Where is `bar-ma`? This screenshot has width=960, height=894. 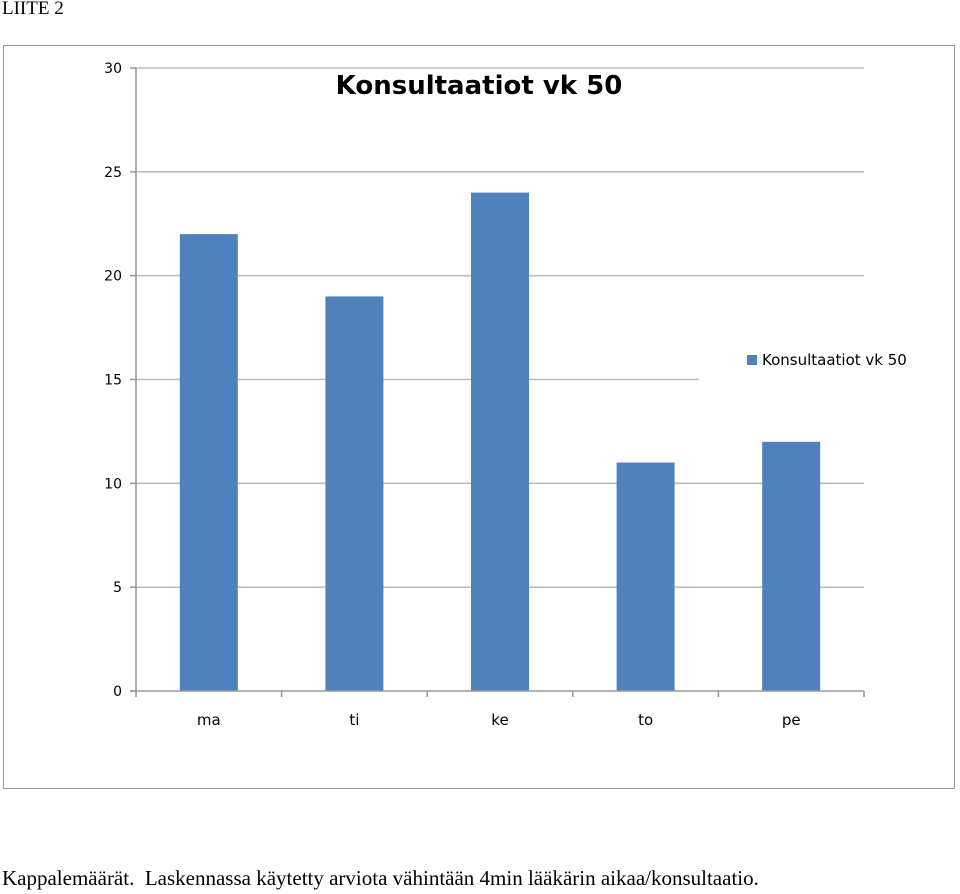 bar-ma is located at coordinates (208, 462).